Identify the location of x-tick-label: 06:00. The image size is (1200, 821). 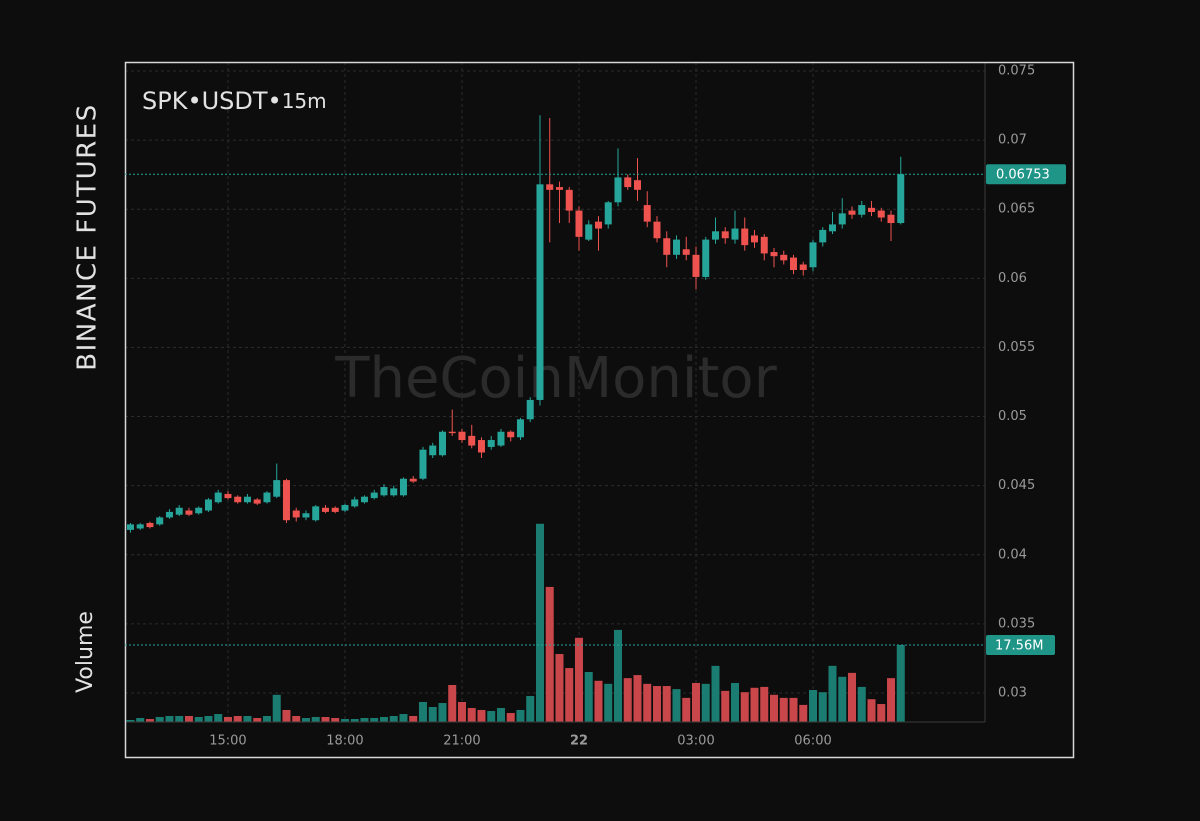
(812, 741).